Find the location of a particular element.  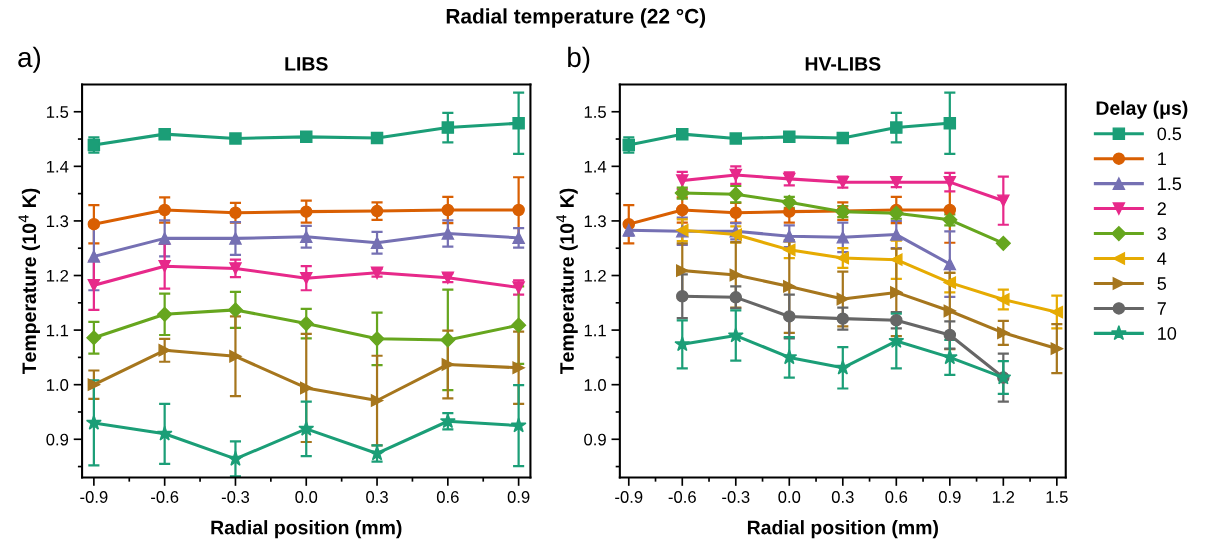

text: Radial temperature (22 °C) is located at coordinates (576, 18).